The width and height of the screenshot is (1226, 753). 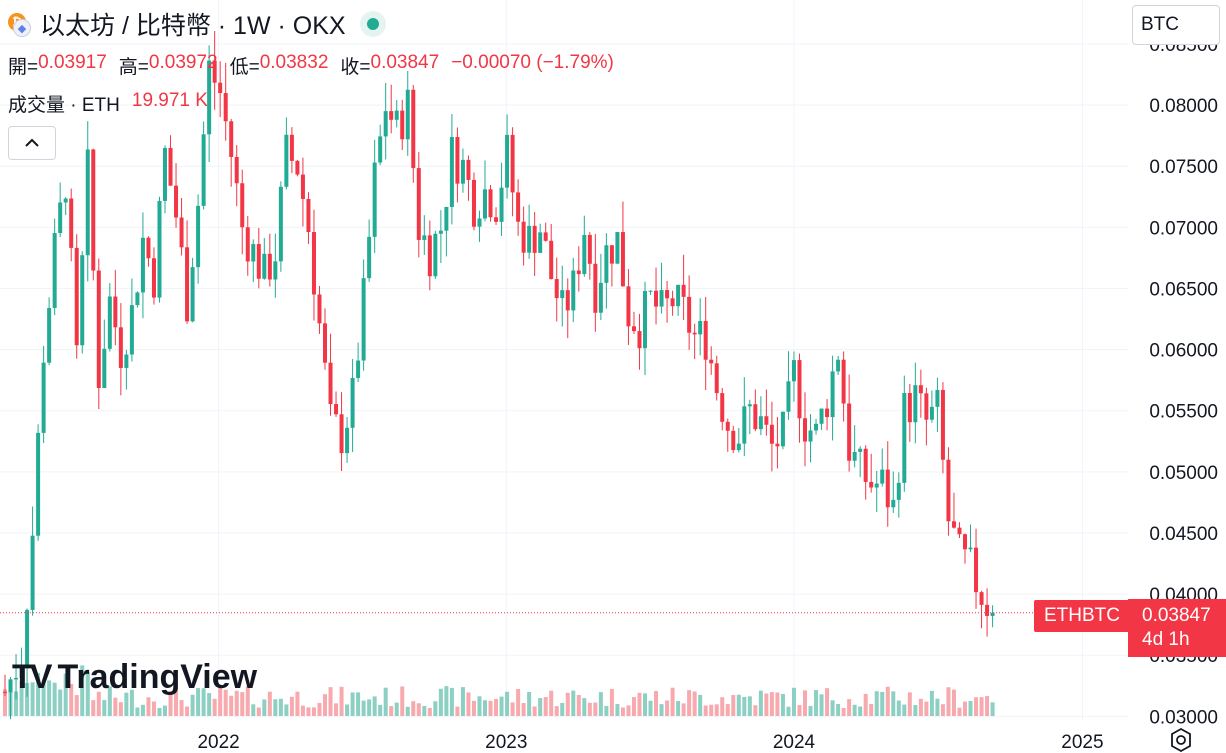 What do you see at coordinates (193, 26) in the screenshot?
I see `symbol-title: 以太坊 / 比特幣 · 1W · OKX` at bounding box center [193, 26].